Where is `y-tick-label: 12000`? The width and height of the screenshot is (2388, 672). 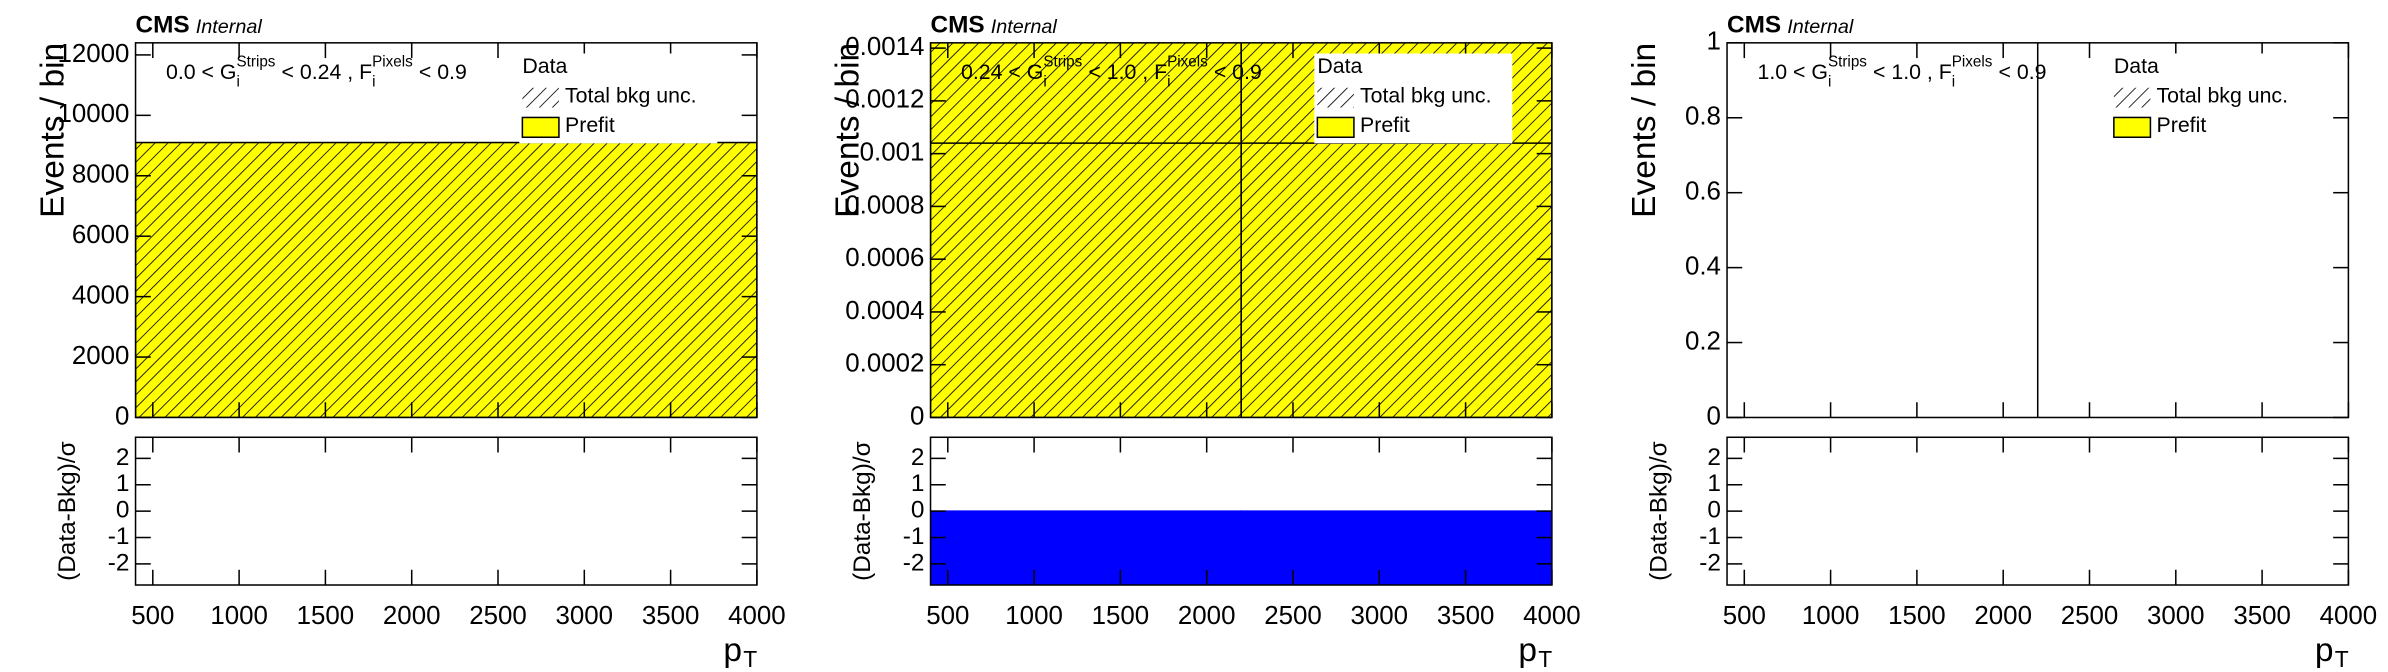
y-tick-label: 12000 is located at coordinates (93, 54).